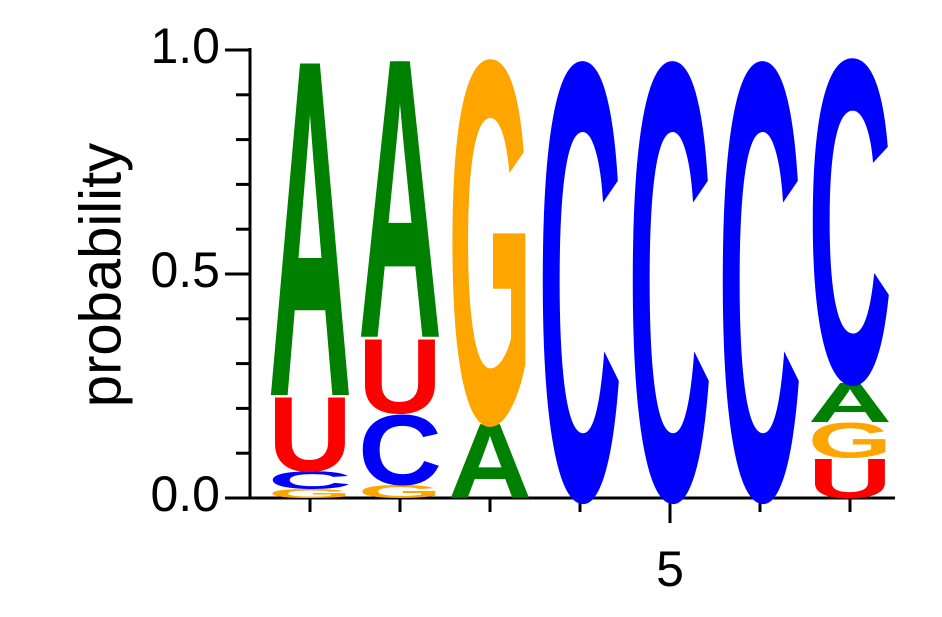 This screenshot has height=617, width=942. I want to click on y-tick-label: 0.0, so click(185, 494).